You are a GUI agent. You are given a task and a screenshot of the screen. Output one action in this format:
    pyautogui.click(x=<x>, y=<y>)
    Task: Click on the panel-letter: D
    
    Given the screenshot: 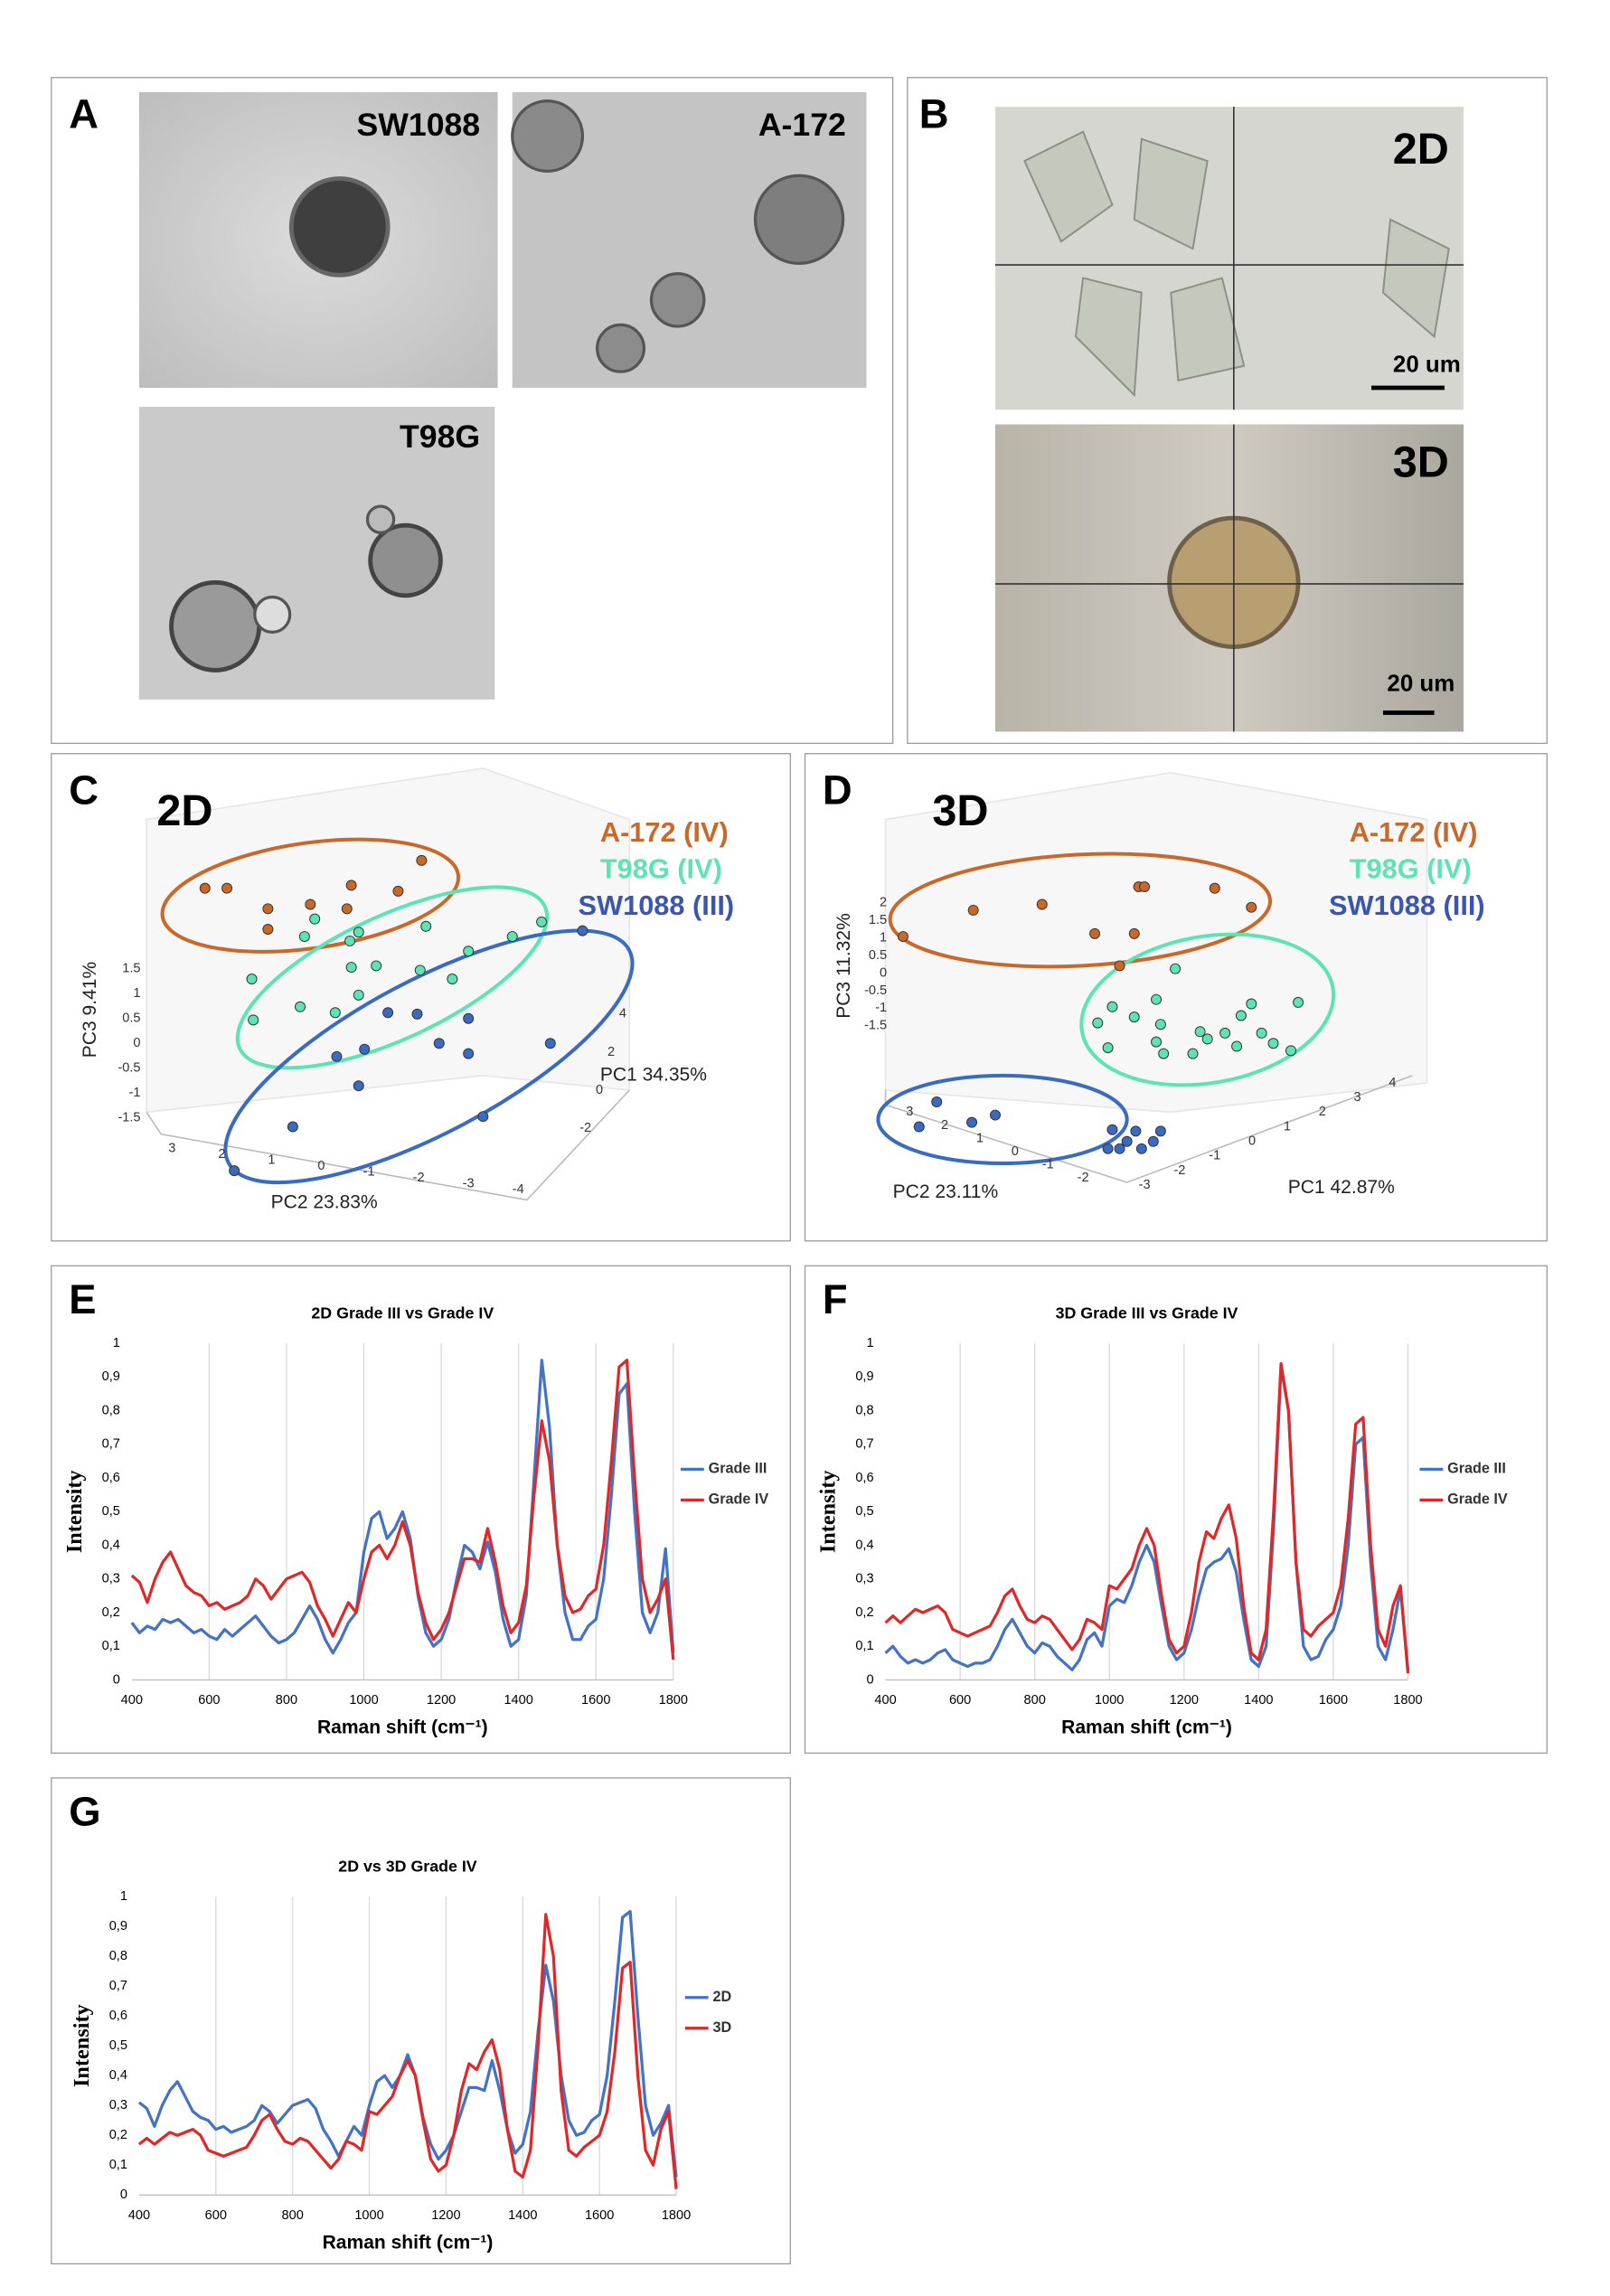 What is the action you would take?
    pyautogui.click(x=837, y=790)
    